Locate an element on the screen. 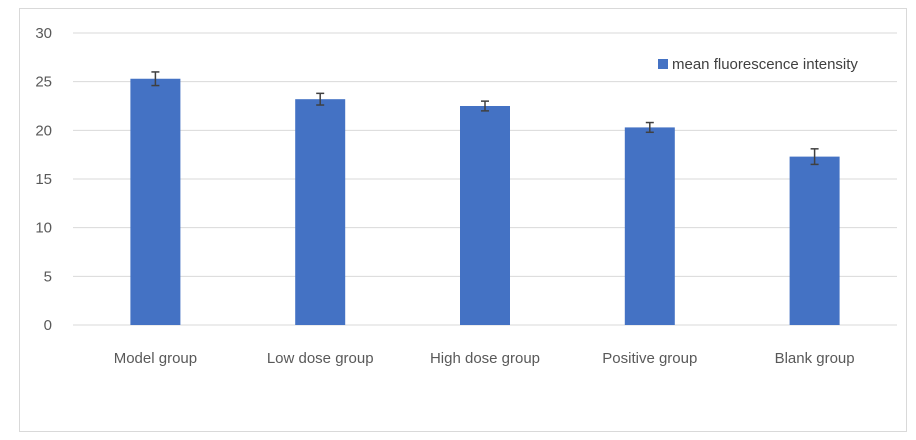 The image size is (916, 440). legend: mean fluorescence intensity is located at coordinates (758, 64).